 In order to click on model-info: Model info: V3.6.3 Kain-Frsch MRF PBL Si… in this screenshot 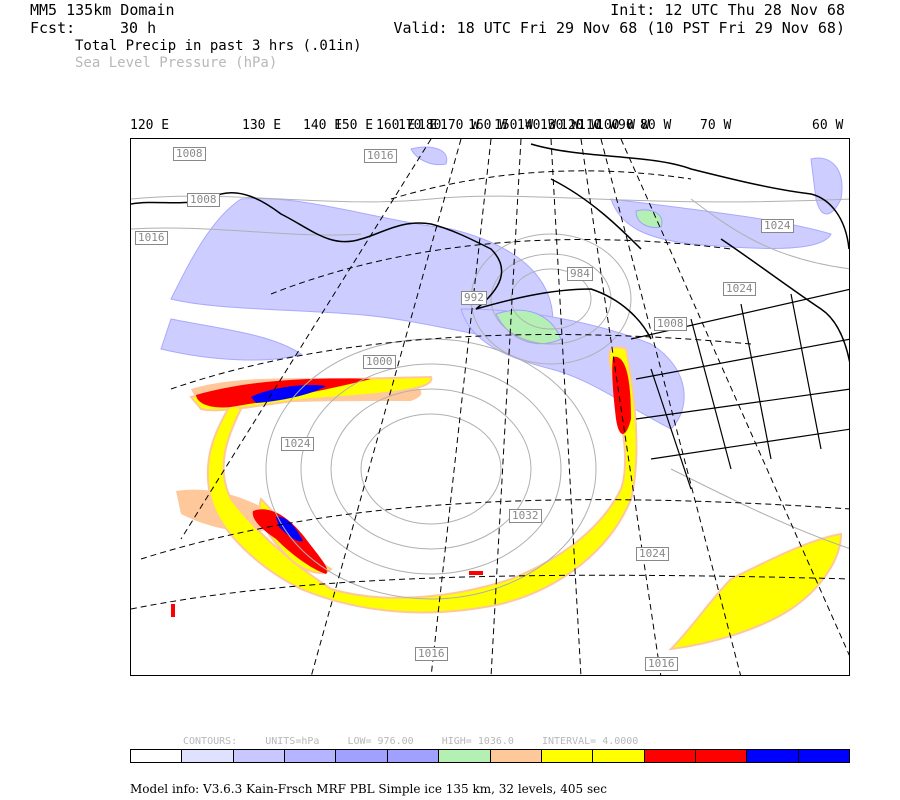, I will do `click(368, 789)`.